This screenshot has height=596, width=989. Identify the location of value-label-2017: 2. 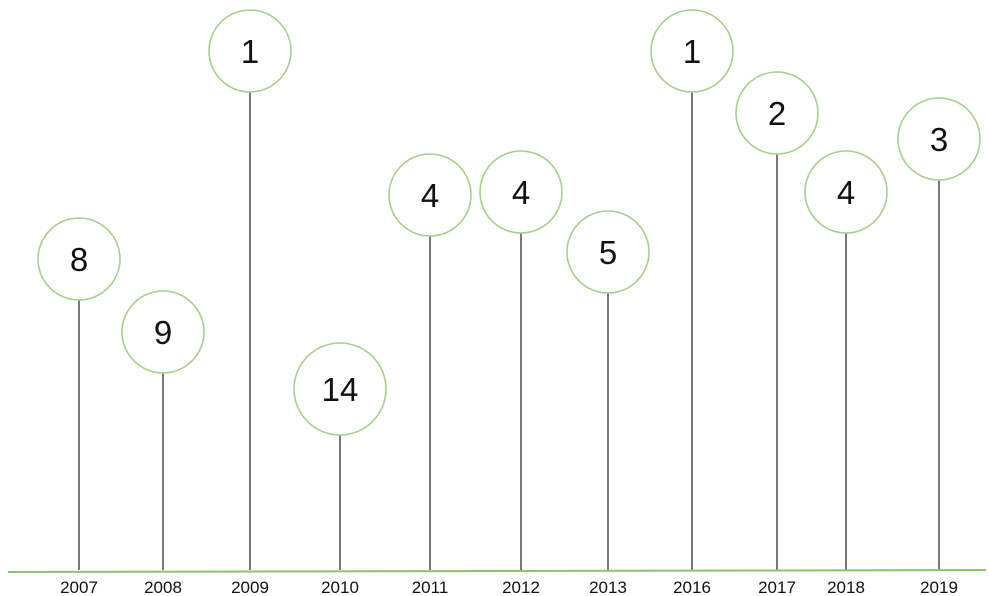
(777, 113).